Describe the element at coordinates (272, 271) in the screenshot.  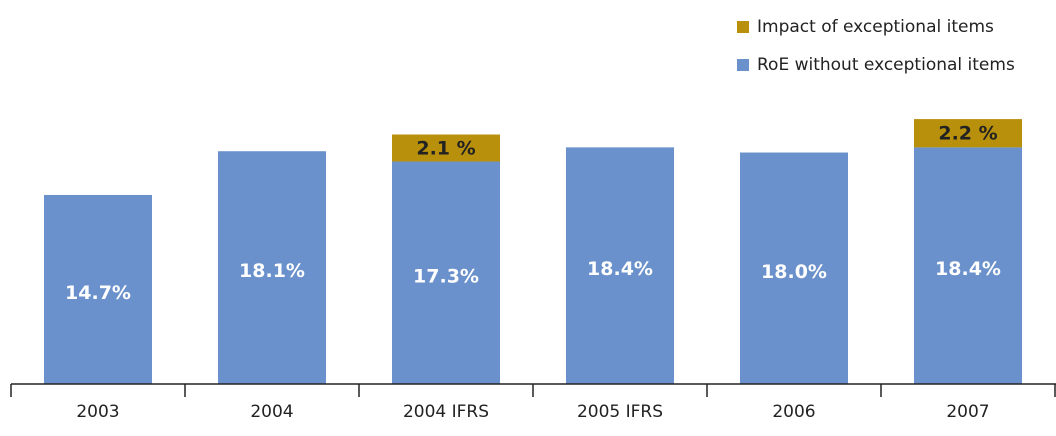
I see `data-label: 18.1%` at that location.